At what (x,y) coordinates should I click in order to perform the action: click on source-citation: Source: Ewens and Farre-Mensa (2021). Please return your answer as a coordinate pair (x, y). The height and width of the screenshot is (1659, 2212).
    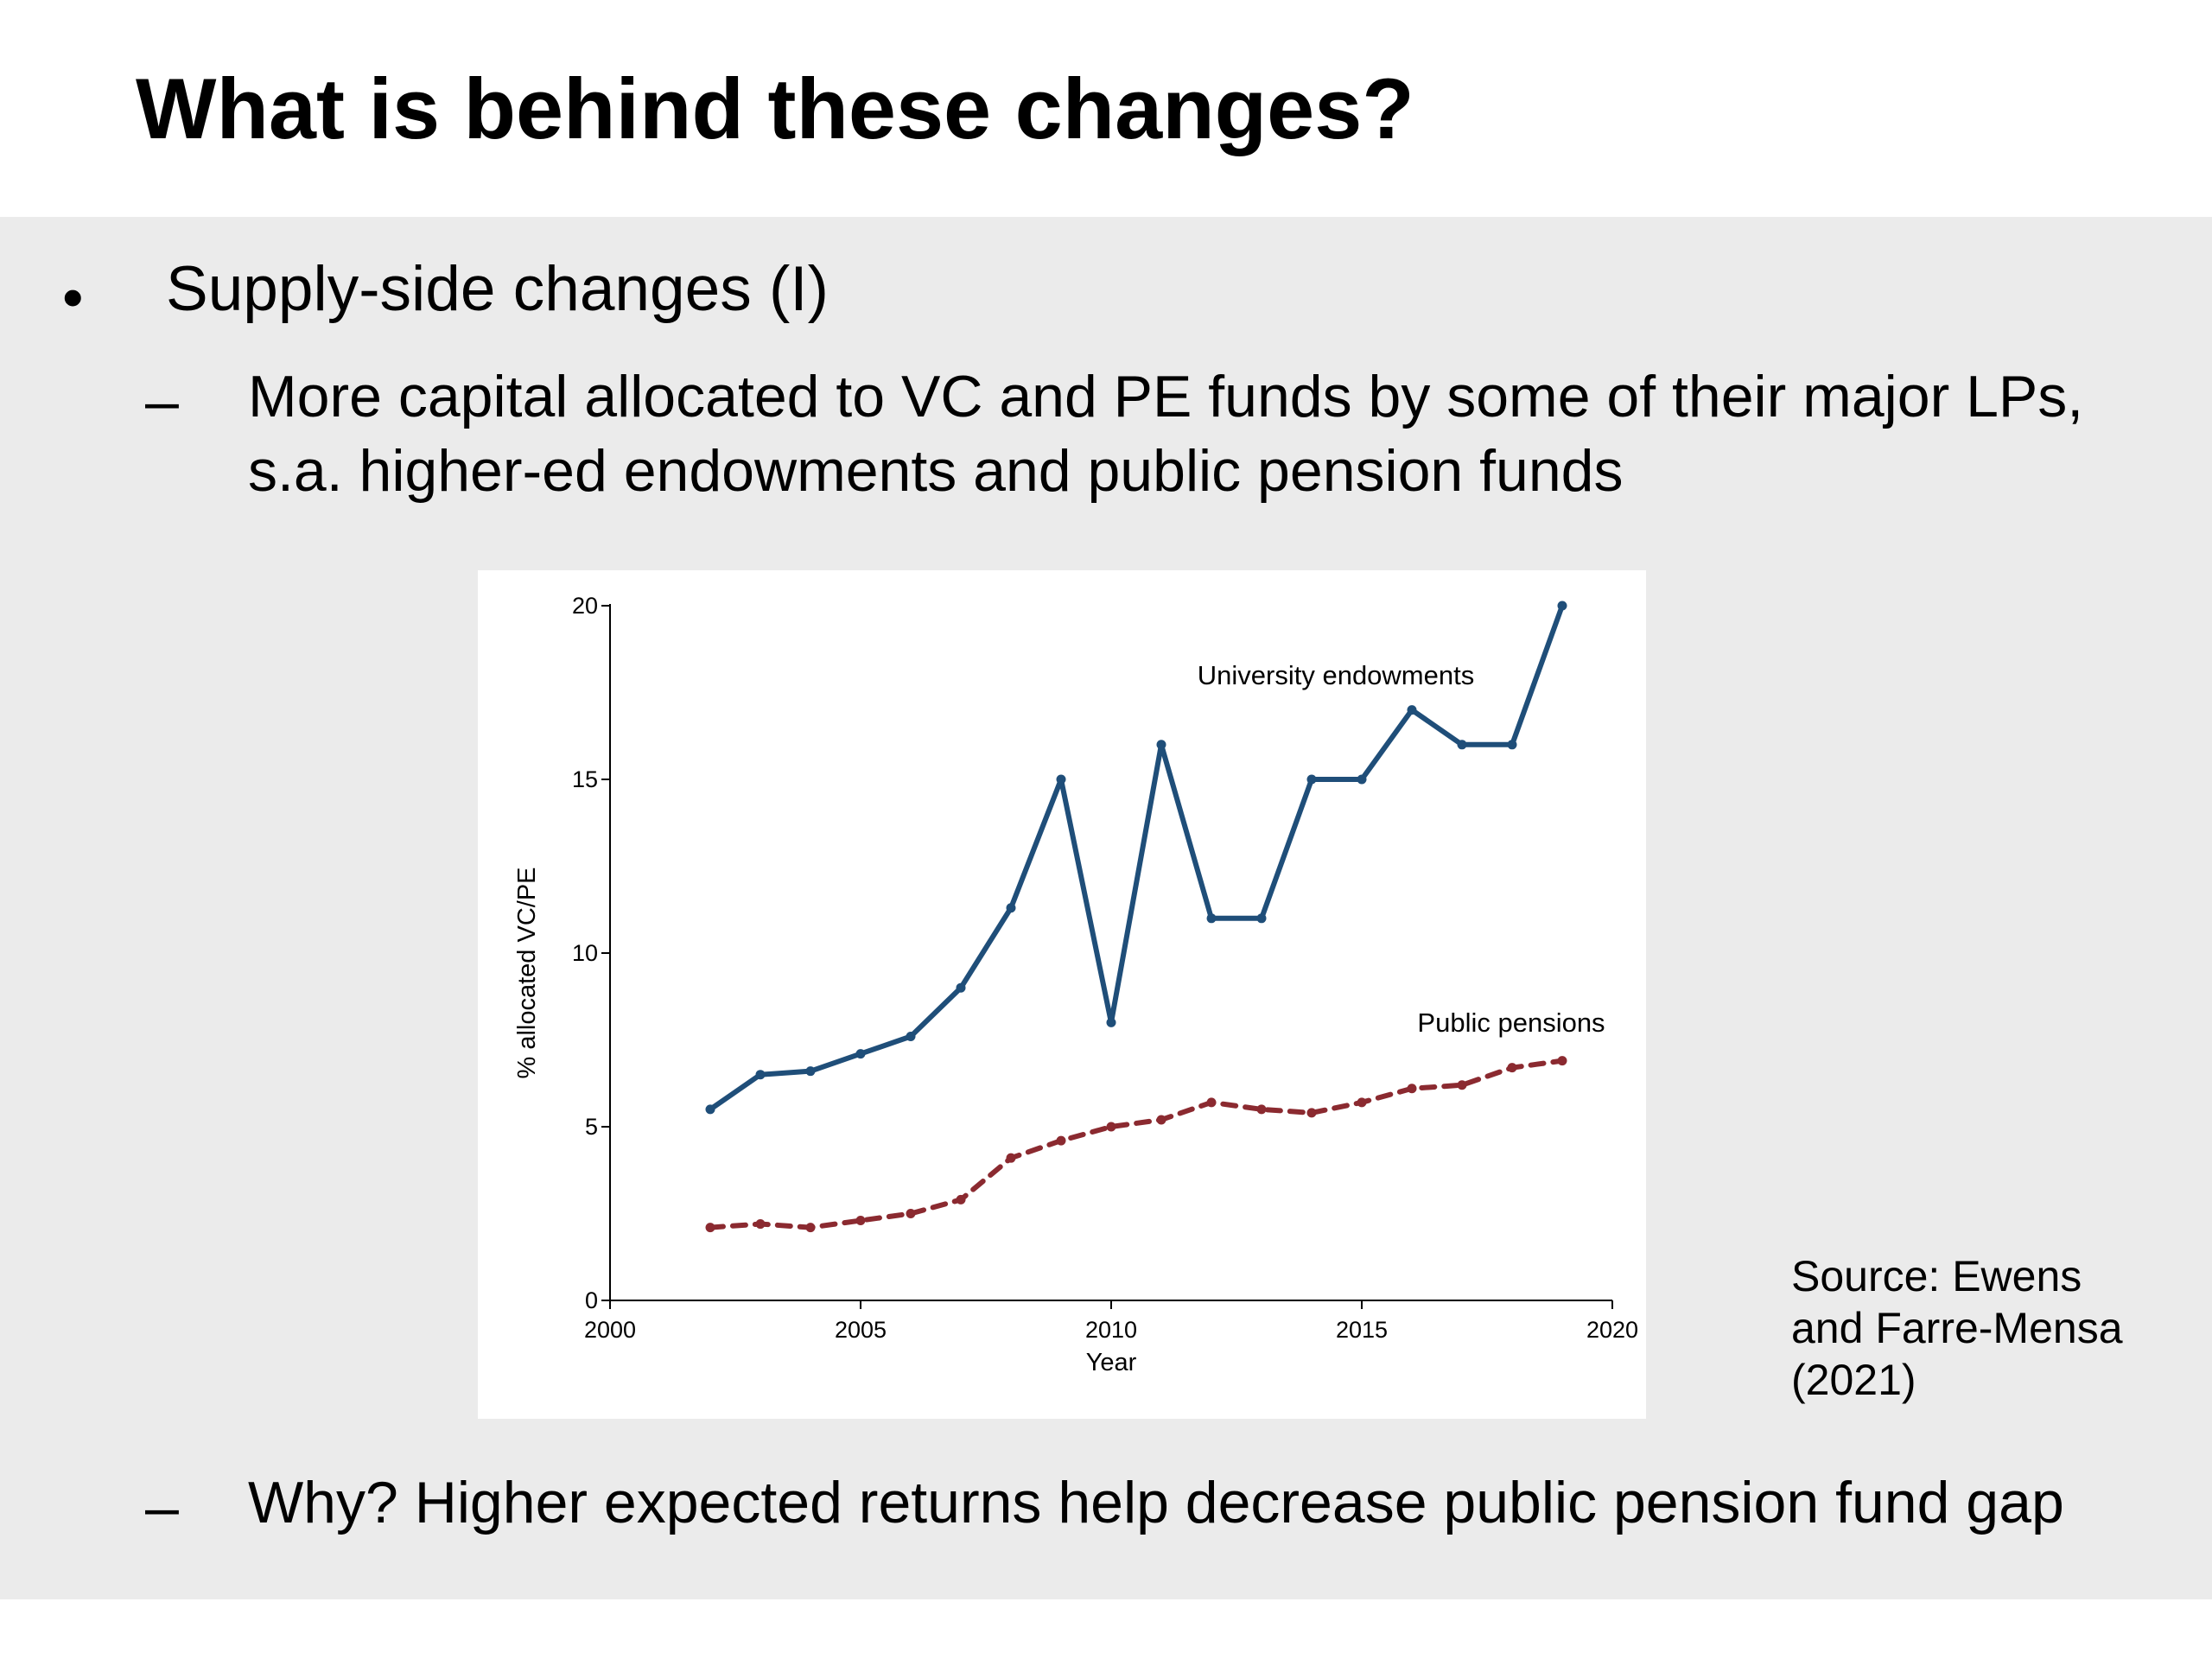
    Looking at the image, I should click on (1957, 1328).